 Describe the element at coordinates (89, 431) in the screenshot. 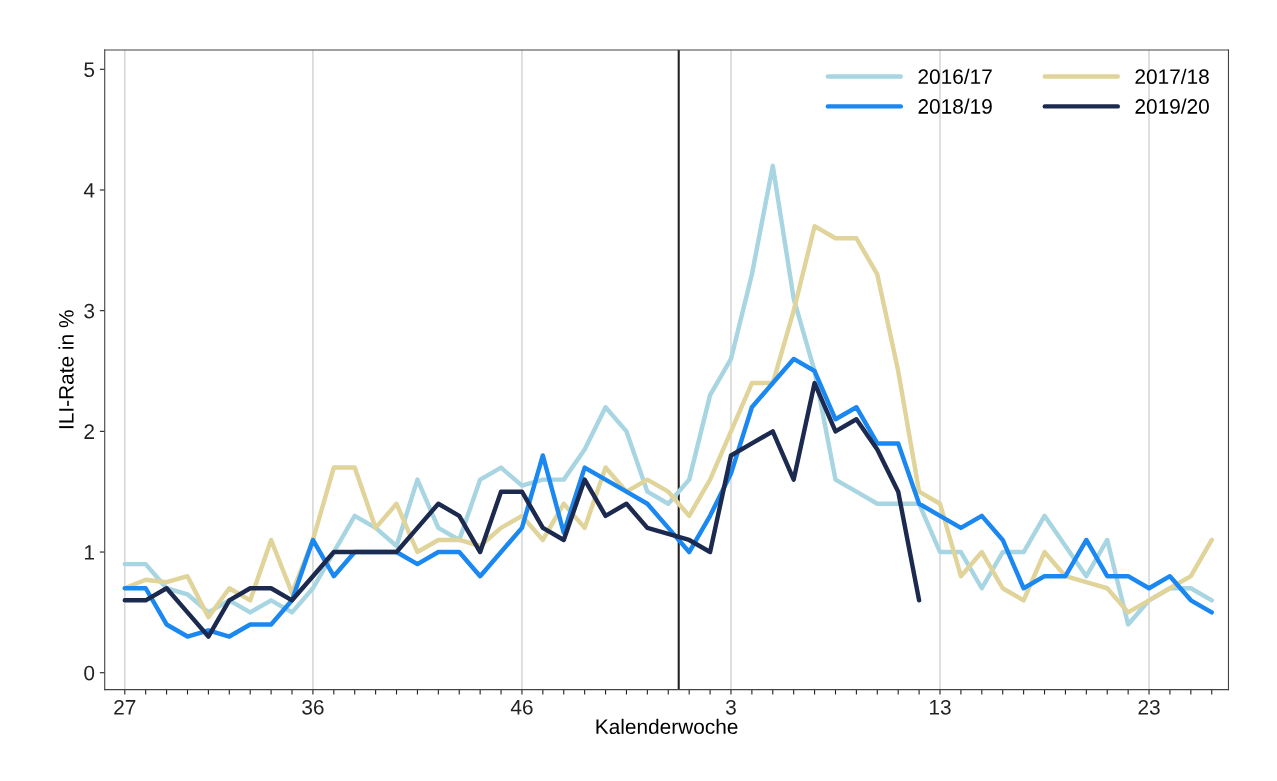

I see `y-tick-label: 2` at that location.